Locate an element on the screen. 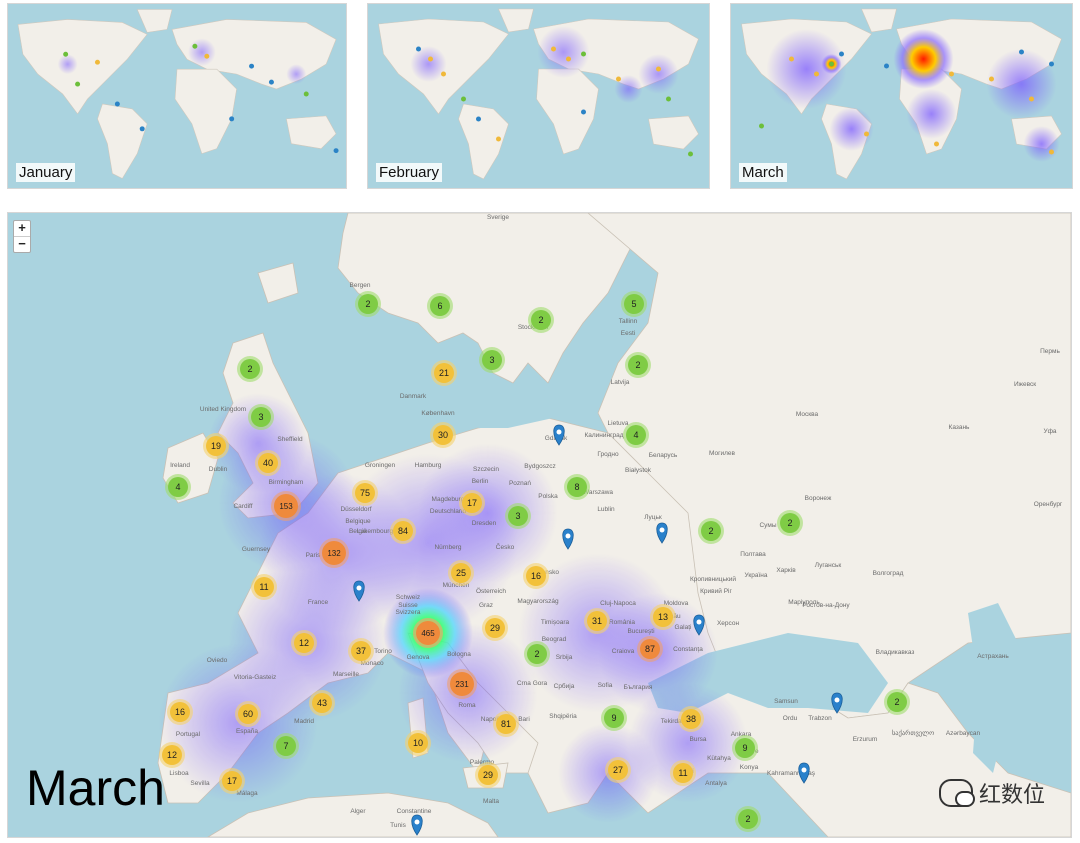 The height and width of the screenshot is (843, 1080). cluster-marker: 84 is located at coordinates (403, 531).